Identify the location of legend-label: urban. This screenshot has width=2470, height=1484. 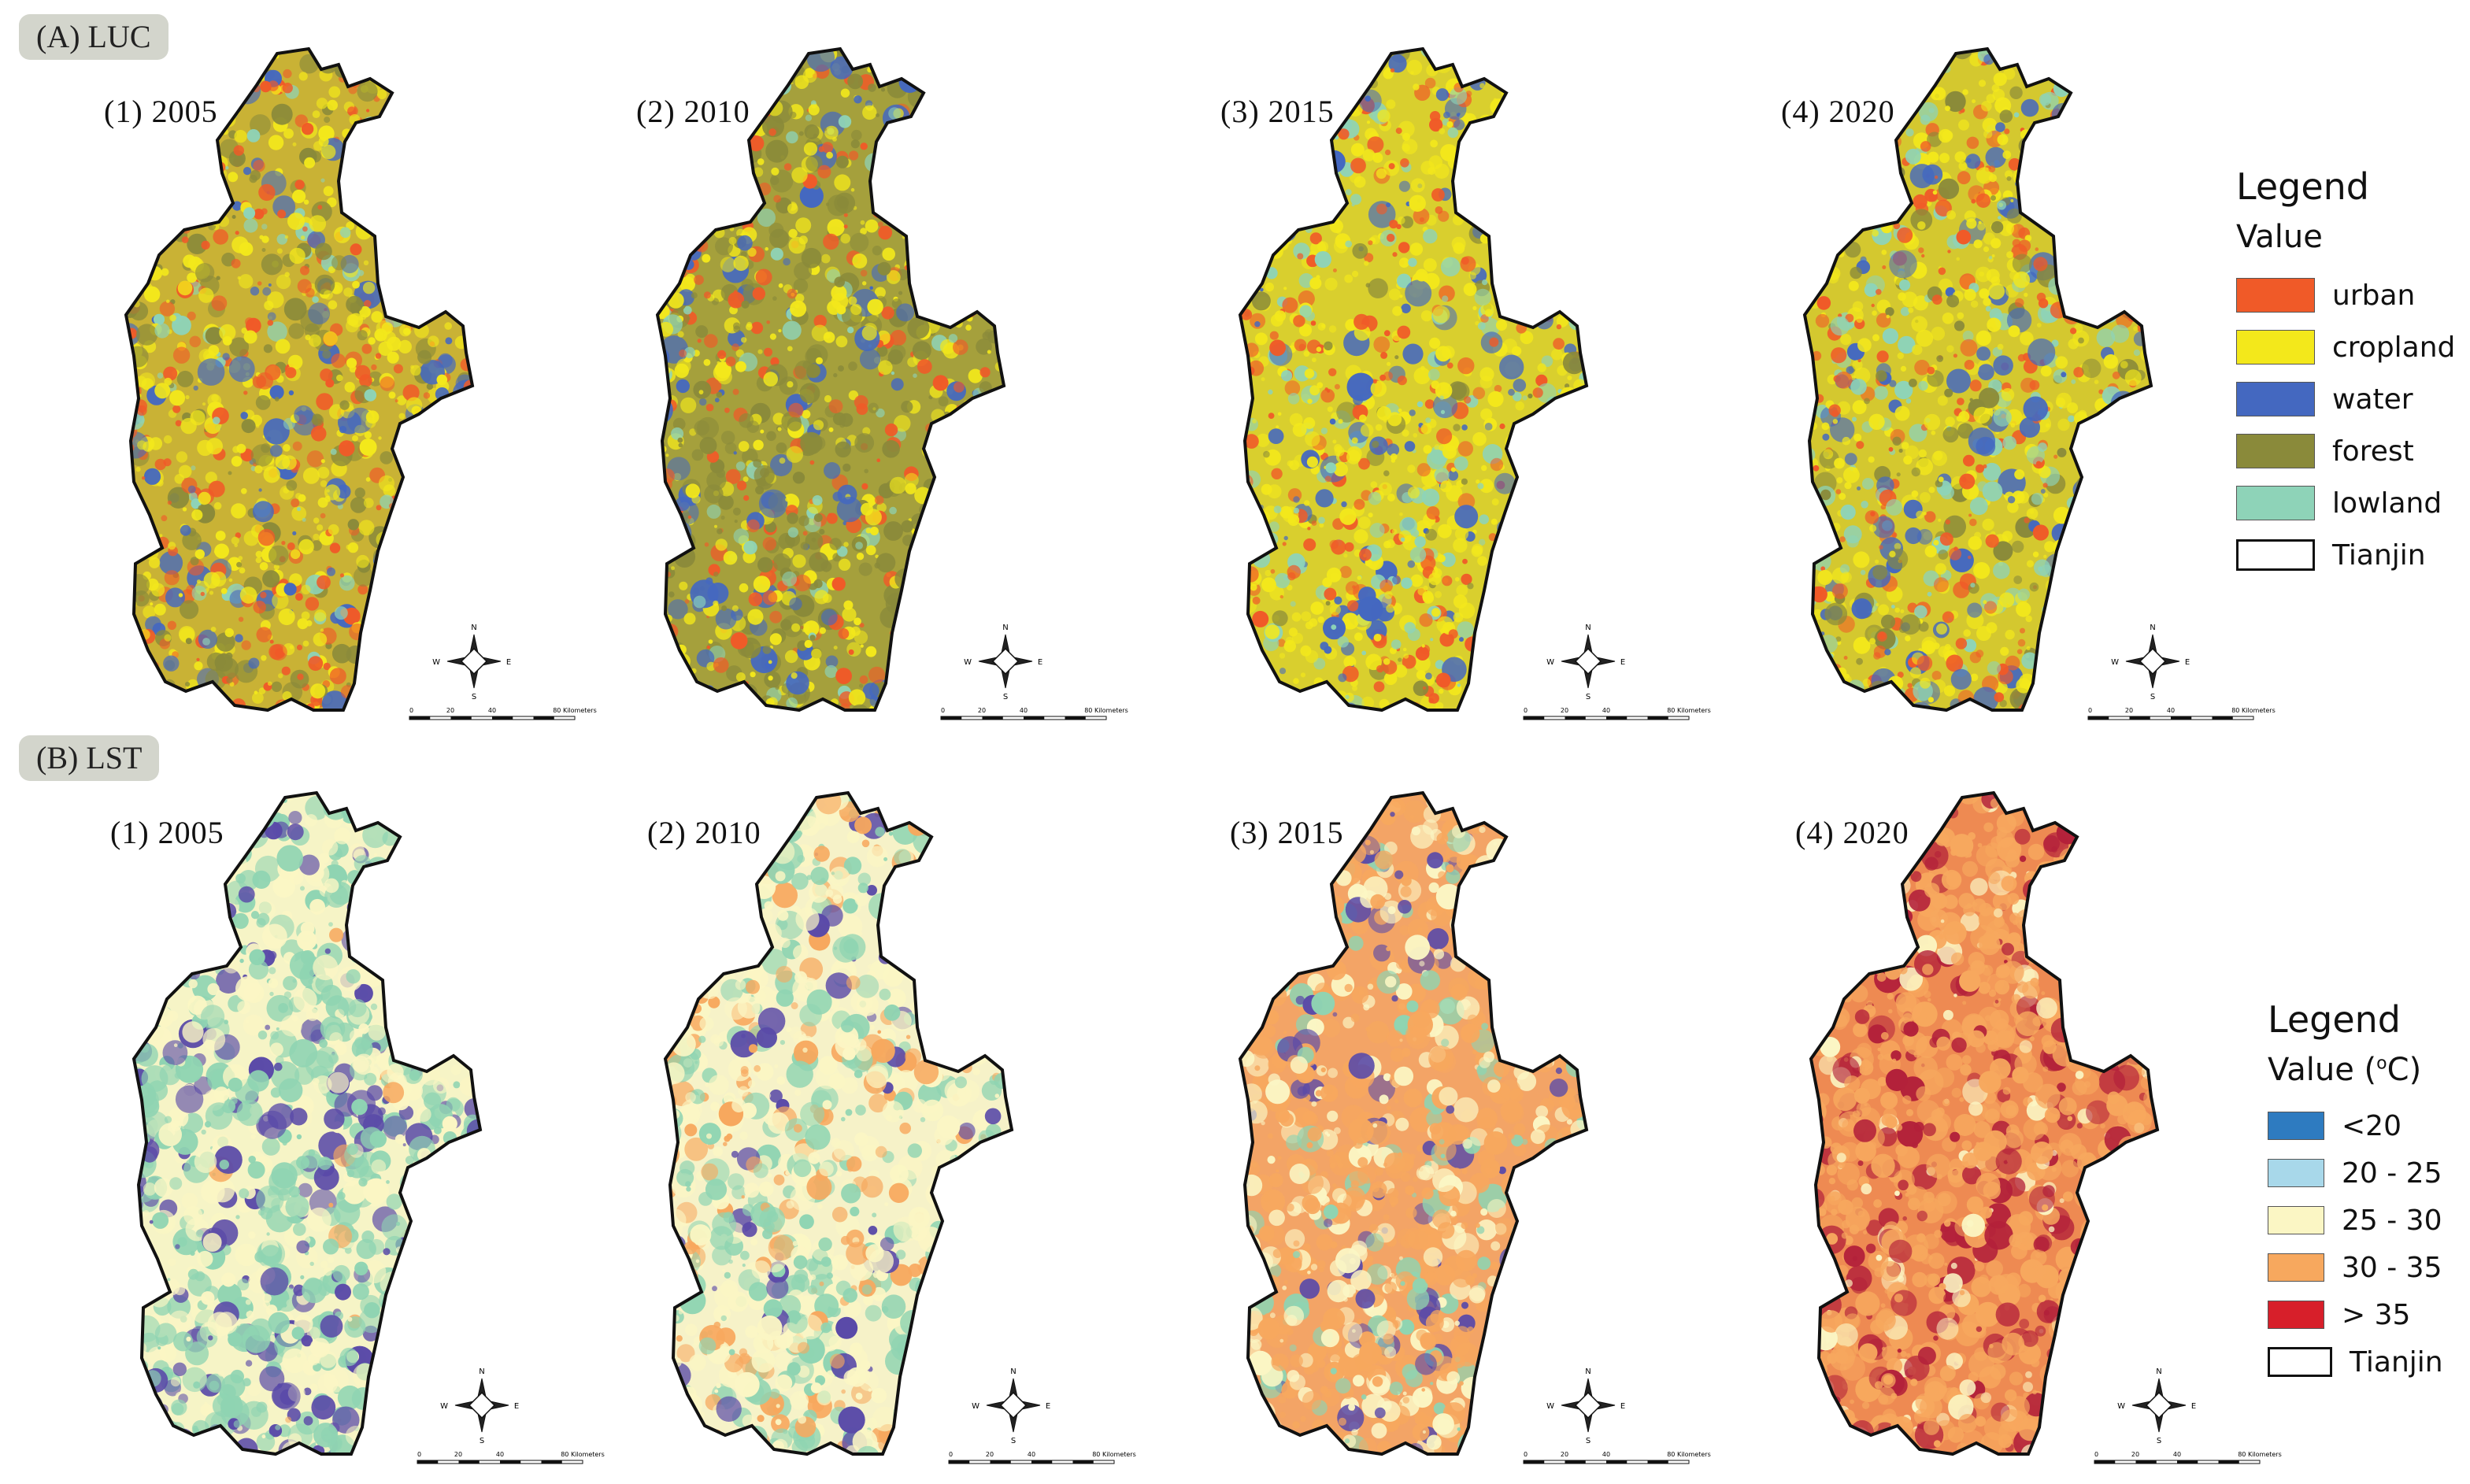
(2374, 295).